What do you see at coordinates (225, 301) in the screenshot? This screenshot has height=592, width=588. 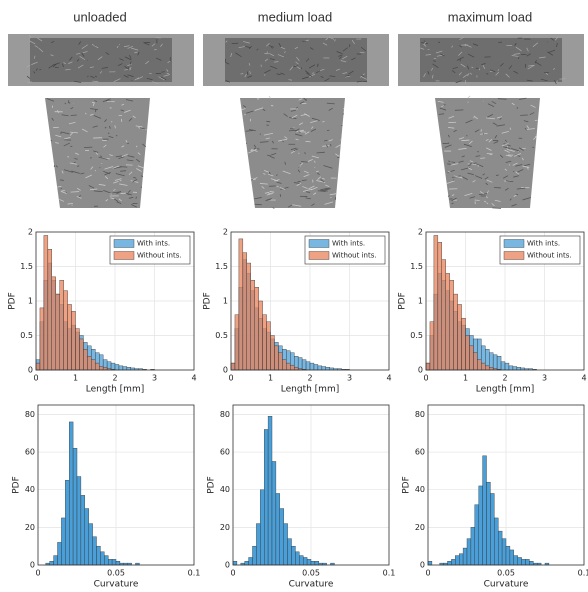 I see `y-tick-label: 1` at bounding box center [225, 301].